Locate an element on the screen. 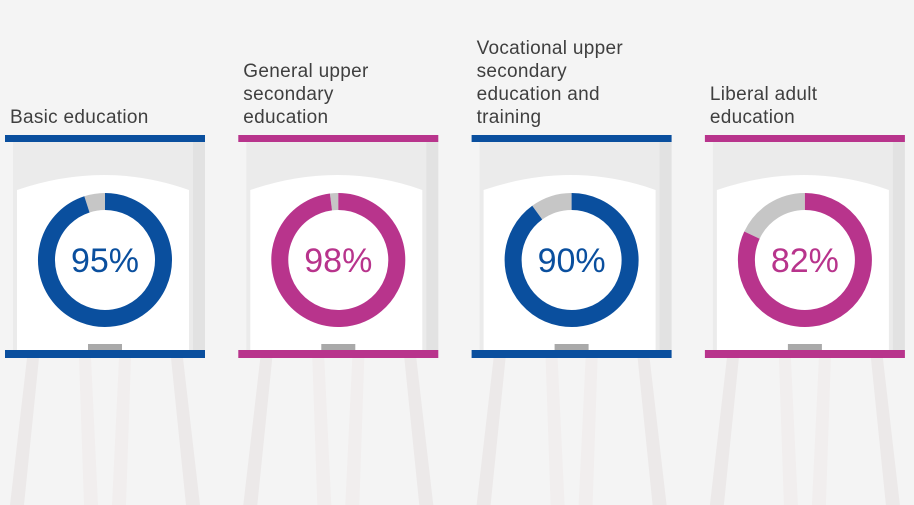 The image size is (914, 505). value-label: 90% is located at coordinates (572, 261).